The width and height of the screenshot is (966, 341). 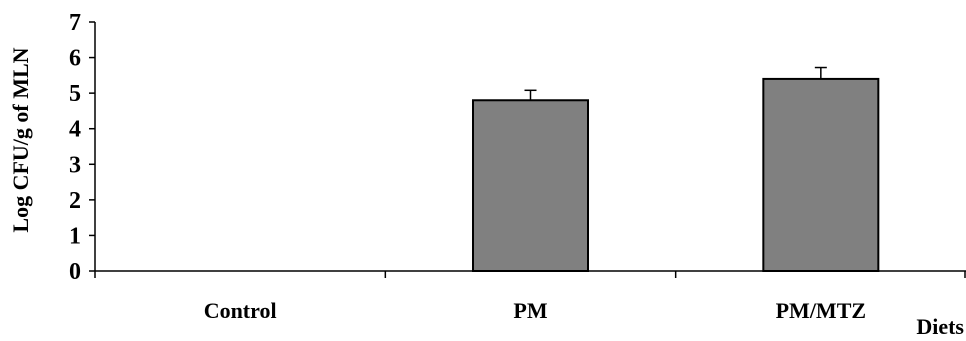 What do you see at coordinates (821, 174) in the screenshot?
I see `bar-pm-mtz` at bounding box center [821, 174].